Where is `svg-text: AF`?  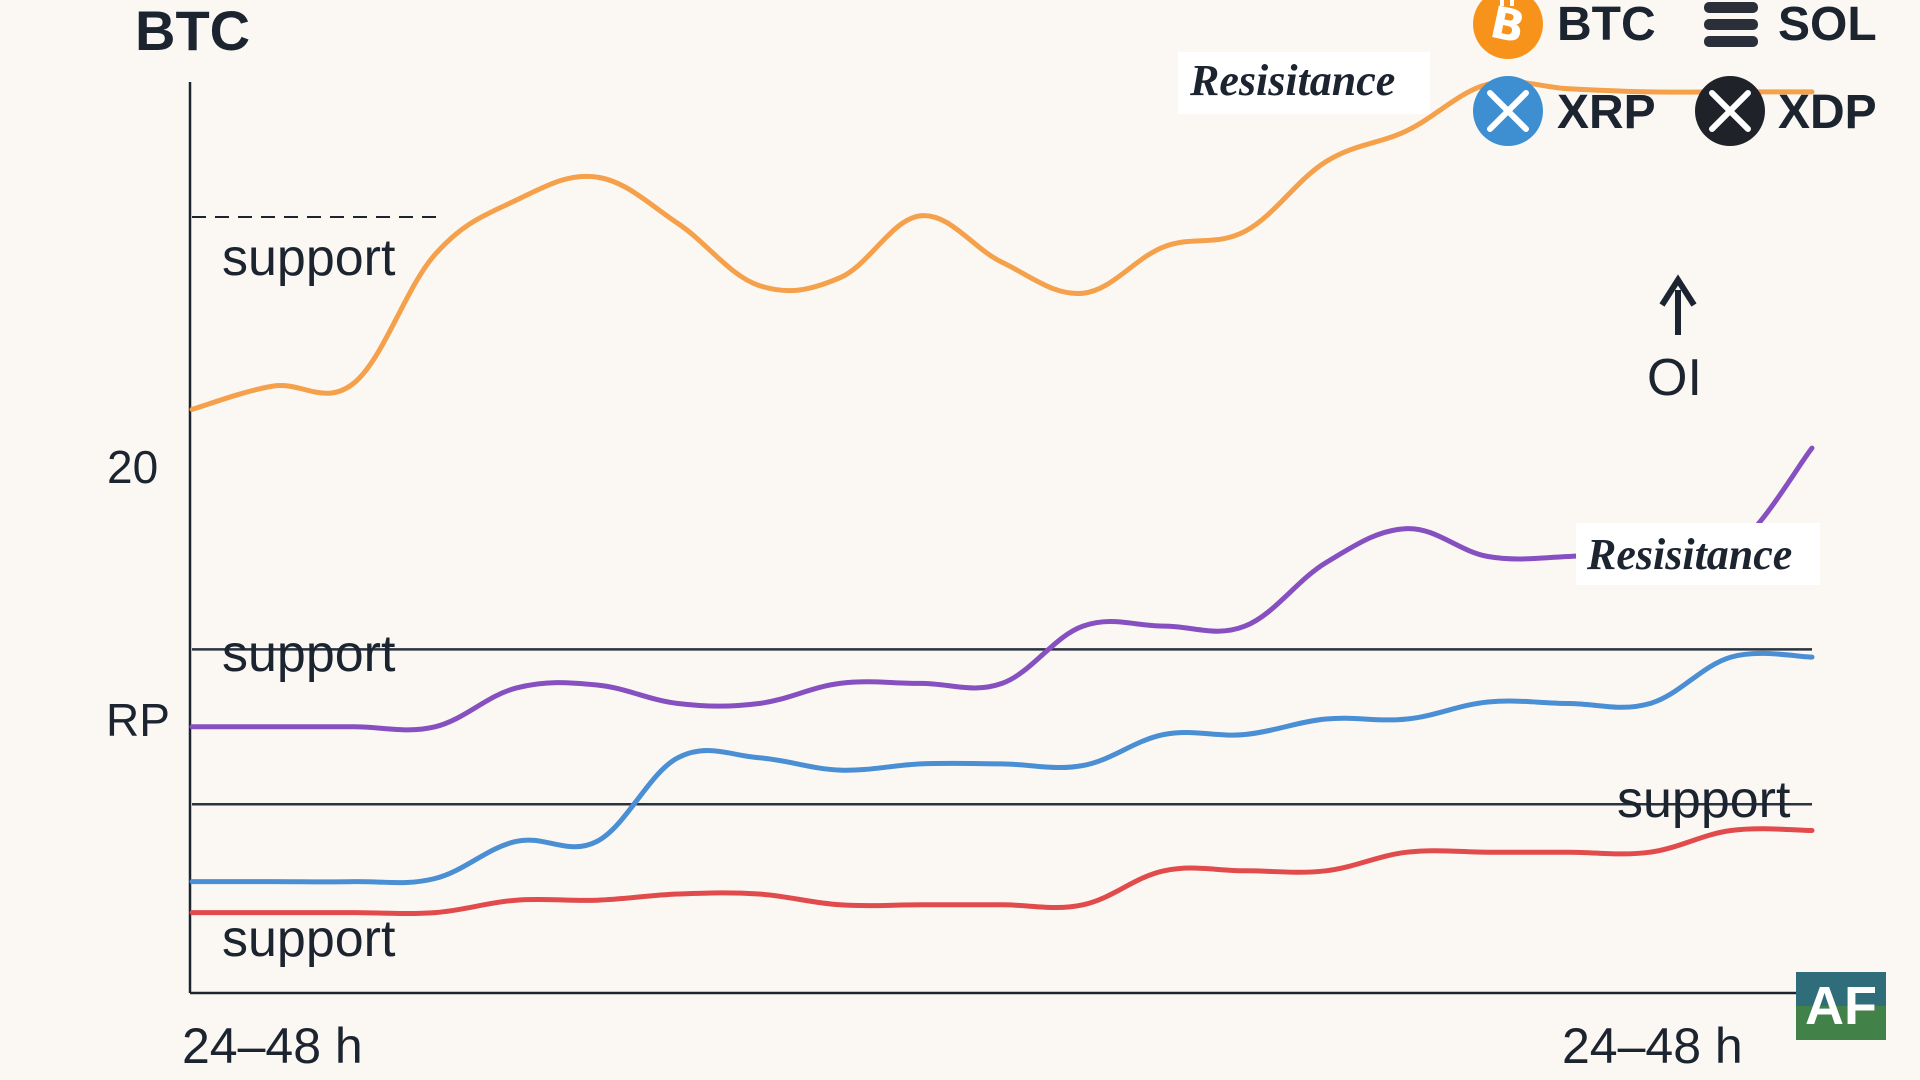 svg-text: AF is located at coordinates (1841, 1006).